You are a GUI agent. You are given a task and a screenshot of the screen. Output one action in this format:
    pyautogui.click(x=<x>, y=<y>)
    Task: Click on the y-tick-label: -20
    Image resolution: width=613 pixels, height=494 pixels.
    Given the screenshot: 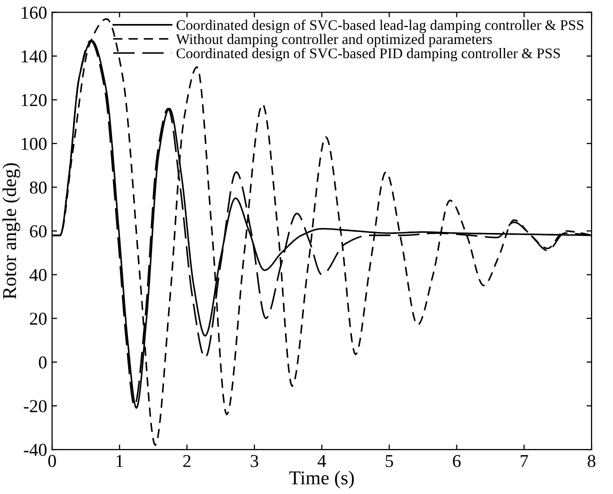 What is the action you would take?
    pyautogui.click(x=35, y=406)
    